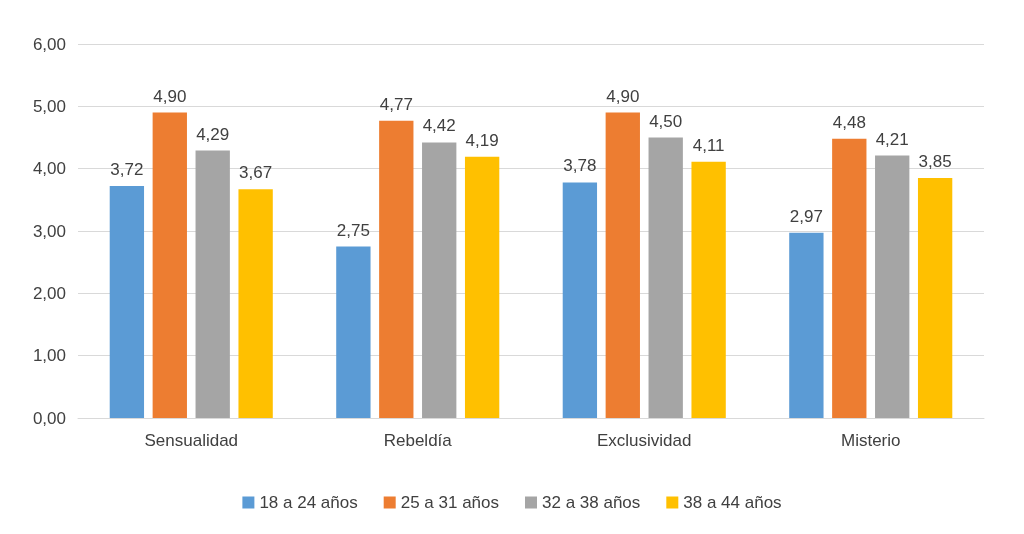  What do you see at coordinates (732, 502) in the screenshot?
I see `legend-label: 38 a 44 años` at bounding box center [732, 502].